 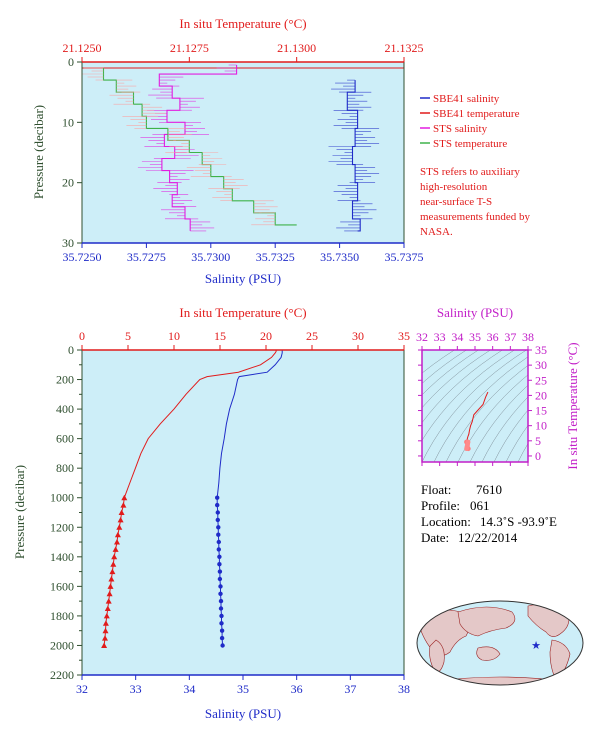 I want to click on bottom-series-layer, so click(x=192, y=499).